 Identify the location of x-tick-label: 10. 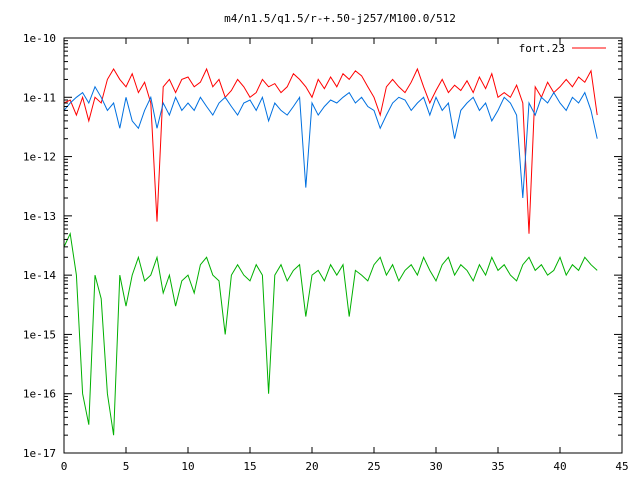
(187, 466).